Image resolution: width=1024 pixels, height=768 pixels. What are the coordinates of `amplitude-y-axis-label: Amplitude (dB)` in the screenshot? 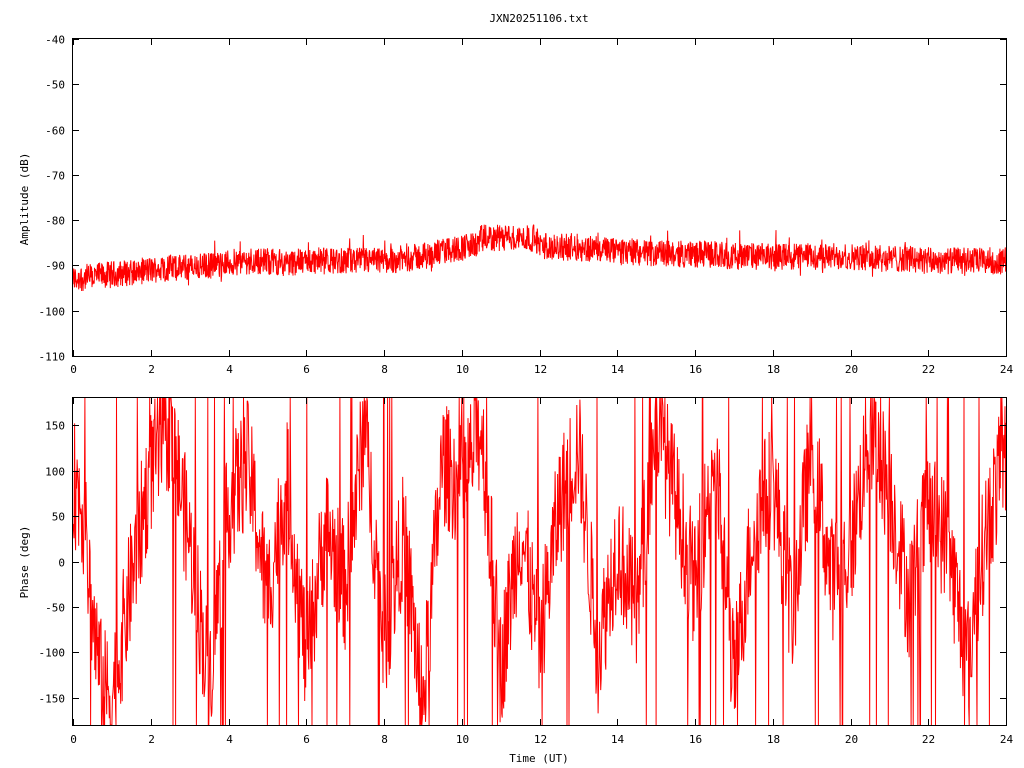 It's located at (24, 199).